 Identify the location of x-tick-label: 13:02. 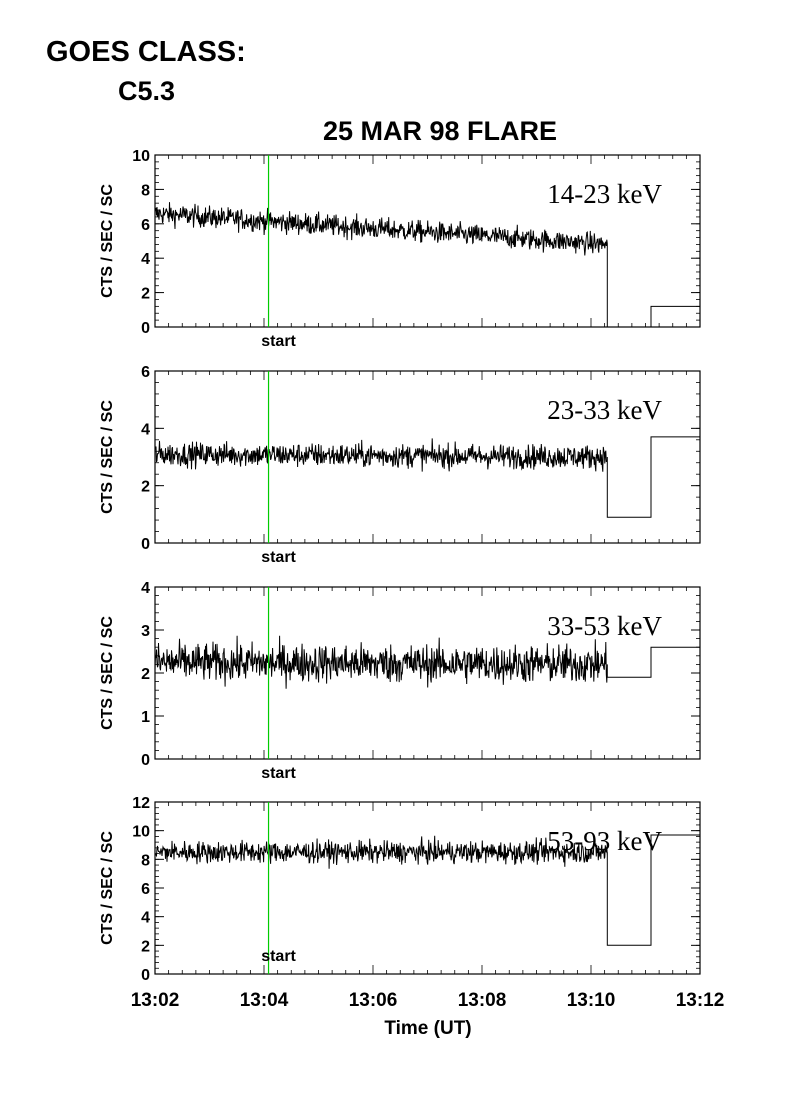
(155, 1000).